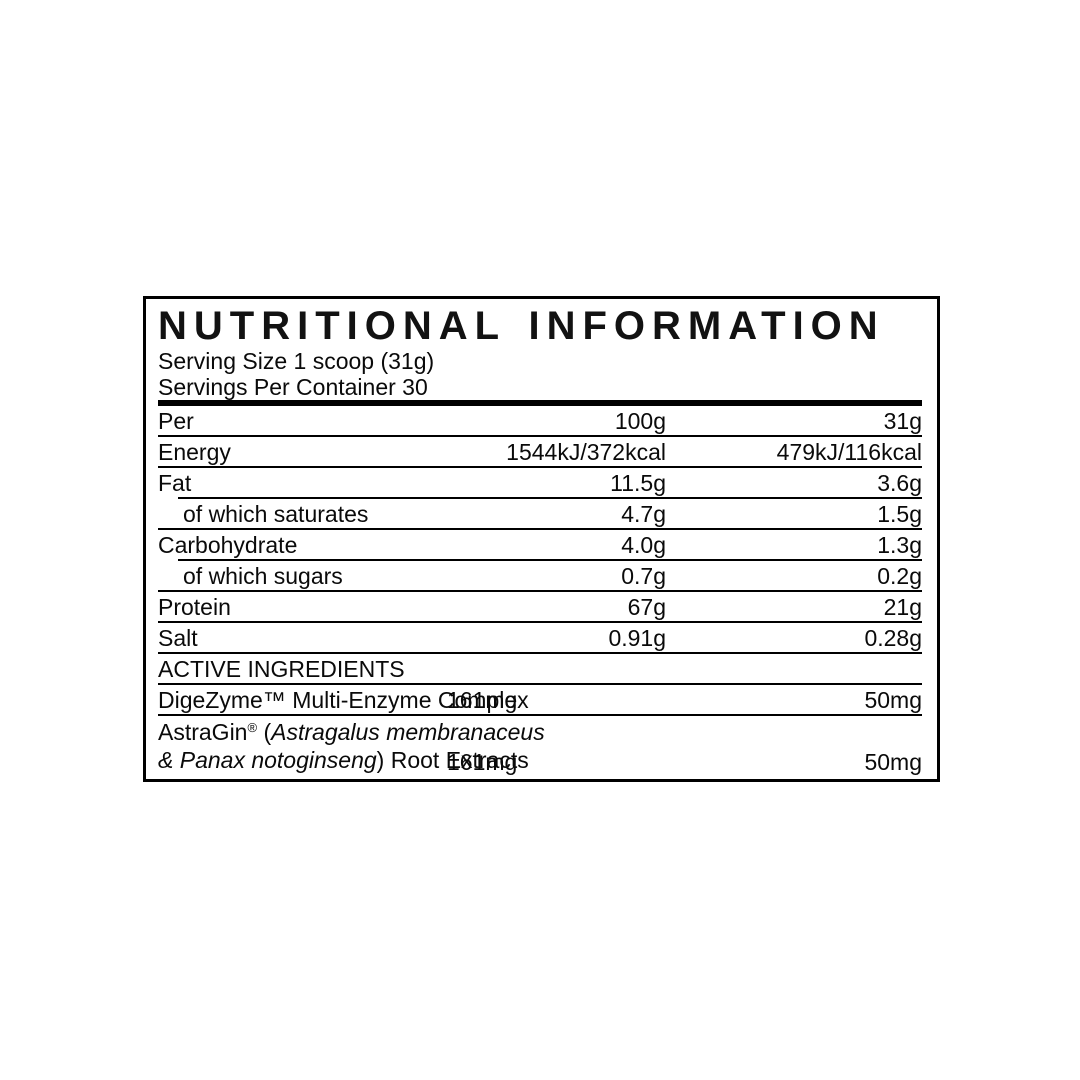  What do you see at coordinates (281, 669) in the screenshot?
I see `section-header-label: ACTIVE INGREDIENTS` at bounding box center [281, 669].